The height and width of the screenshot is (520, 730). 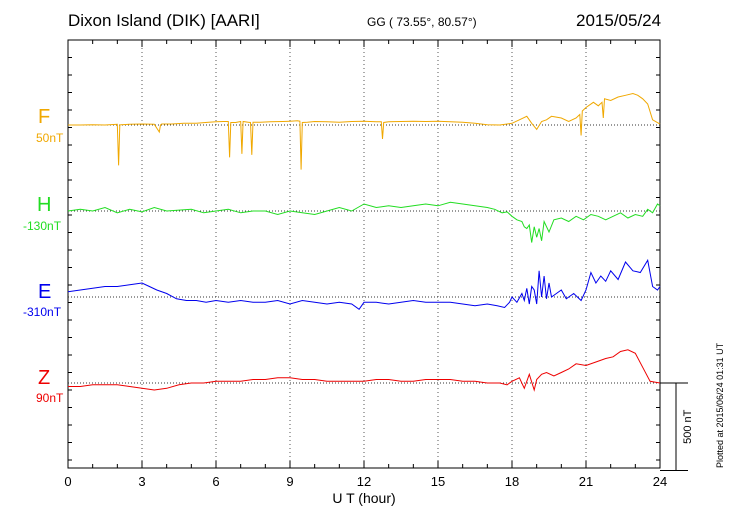 I want to click on series-line-e, so click(x=364, y=284).